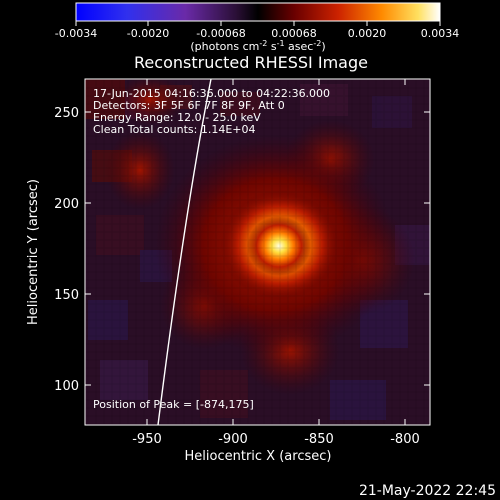  I want to click on solar-limb-curve, so click(184, 252).